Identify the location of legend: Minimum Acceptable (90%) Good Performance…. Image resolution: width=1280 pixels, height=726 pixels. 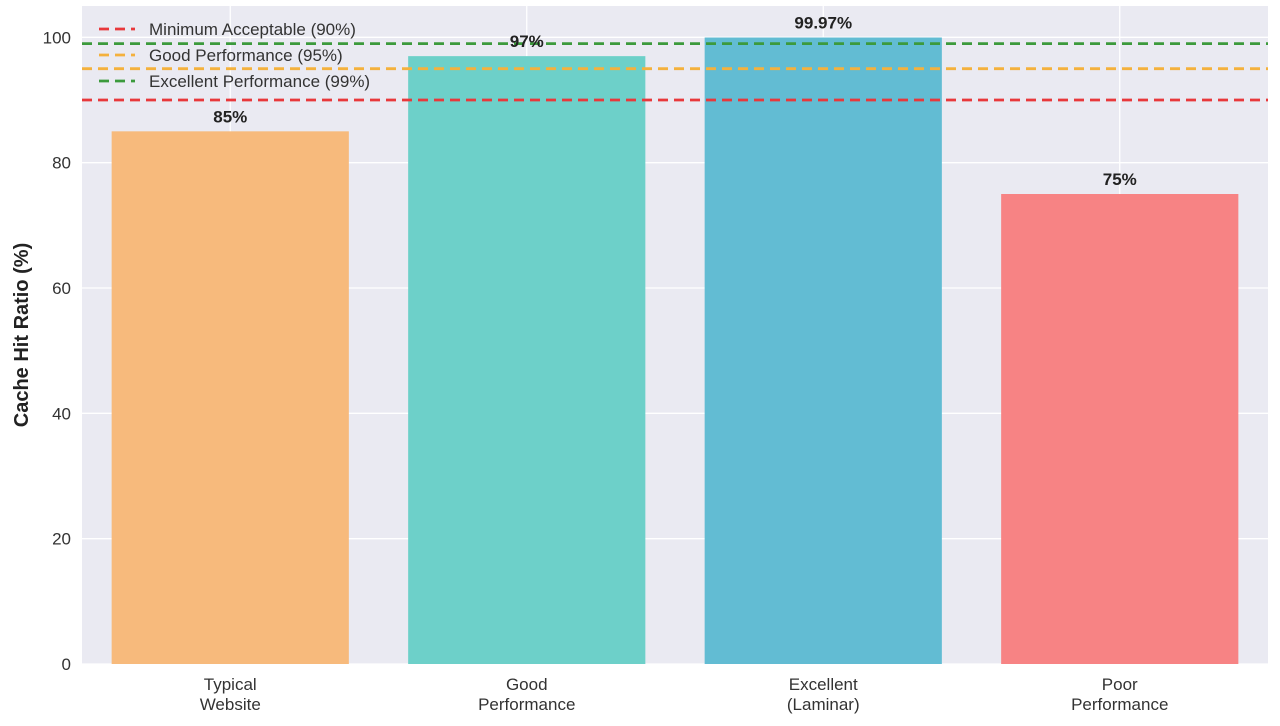
(234, 55).